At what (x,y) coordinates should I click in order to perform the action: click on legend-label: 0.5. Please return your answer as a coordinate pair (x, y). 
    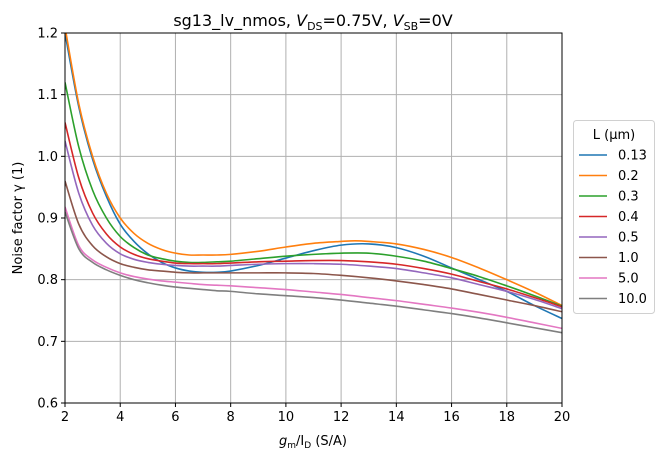
    Looking at the image, I should click on (628, 238).